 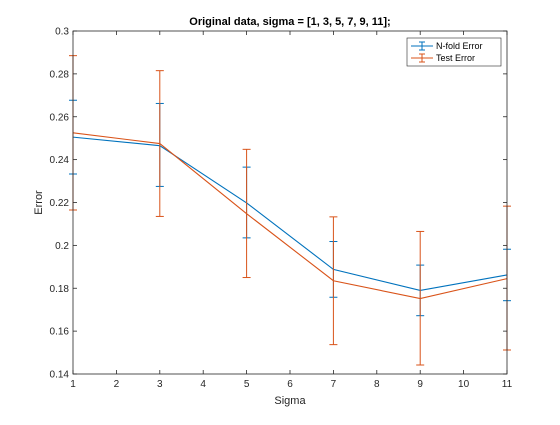 What do you see at coordinates (455, 58) in the screenshot?
I see `legend-label-1: Test Error` at bounding box center [455, 58].